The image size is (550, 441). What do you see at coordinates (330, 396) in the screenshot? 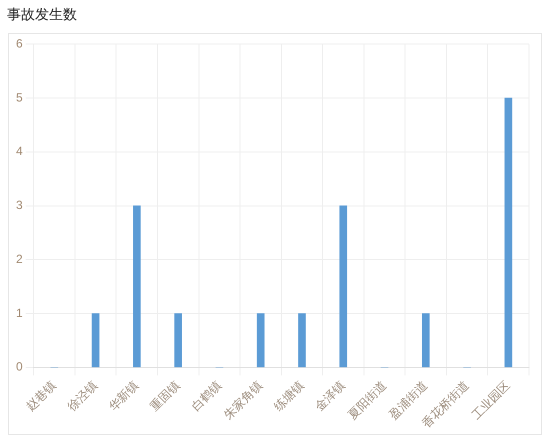
I see `x-tick-label: 金泽镇` at bounding box center [330, 396].